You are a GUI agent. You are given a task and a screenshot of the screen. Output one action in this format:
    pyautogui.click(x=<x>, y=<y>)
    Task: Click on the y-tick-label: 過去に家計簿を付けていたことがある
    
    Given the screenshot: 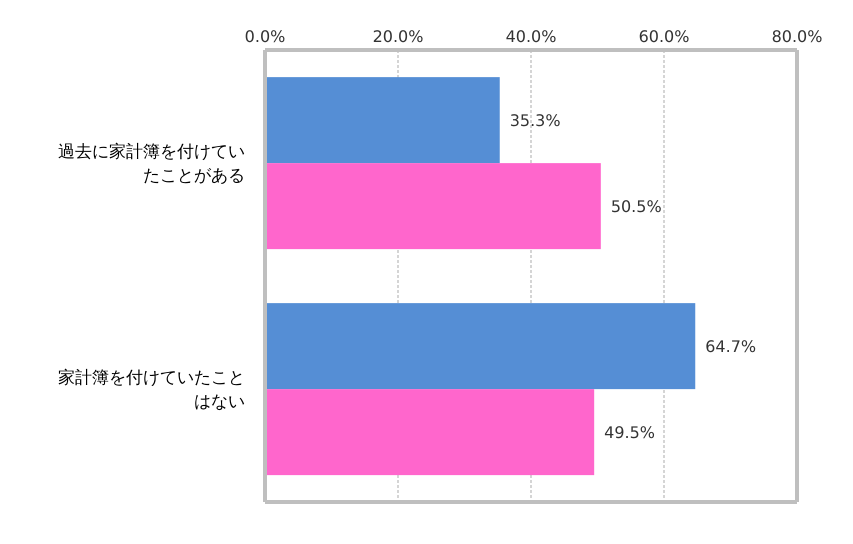 What is the action you would take?
    pyautogui.click(x=151, y=164)
    